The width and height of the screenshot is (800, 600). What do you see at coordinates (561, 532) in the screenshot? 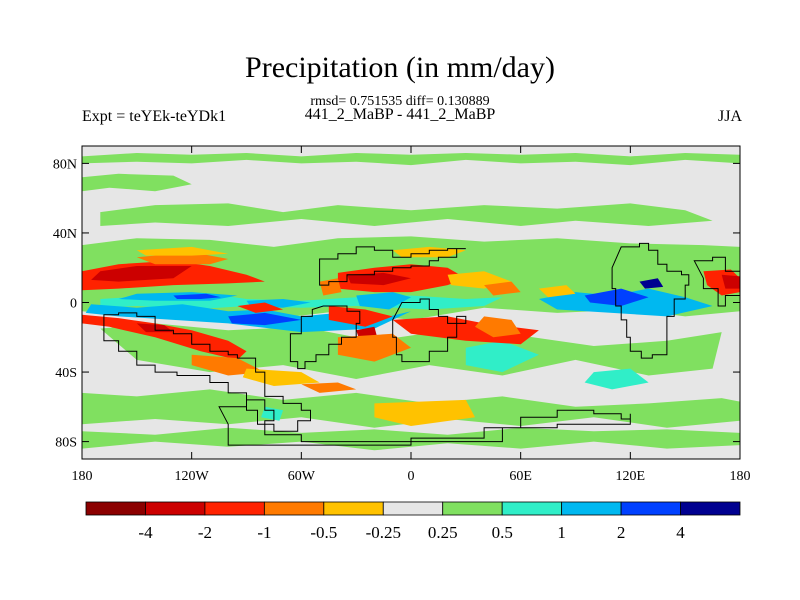
I see `colorbar-label: 1` at bounding box center [561, 532].